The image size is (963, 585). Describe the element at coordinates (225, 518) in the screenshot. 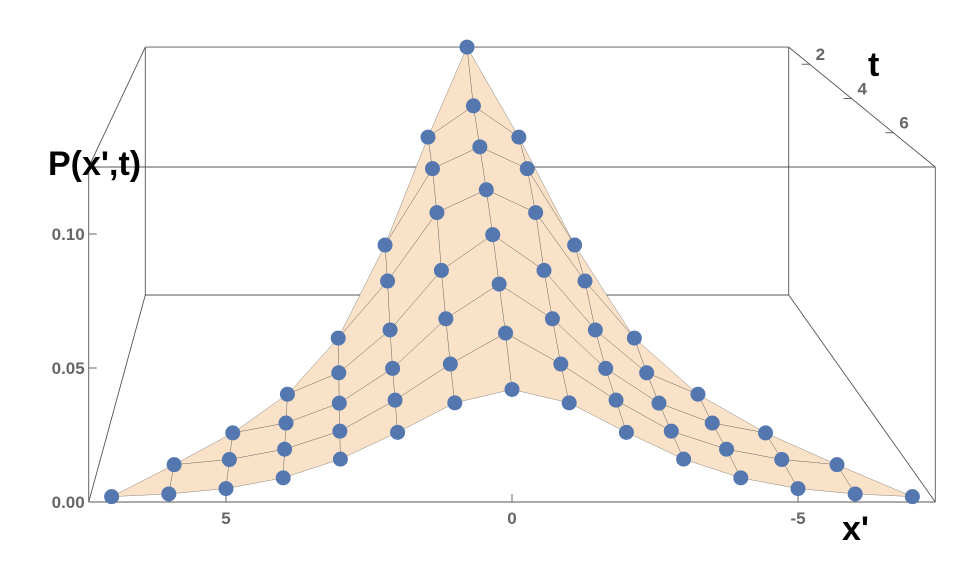

I see `x-tick-label: 5` at that location.